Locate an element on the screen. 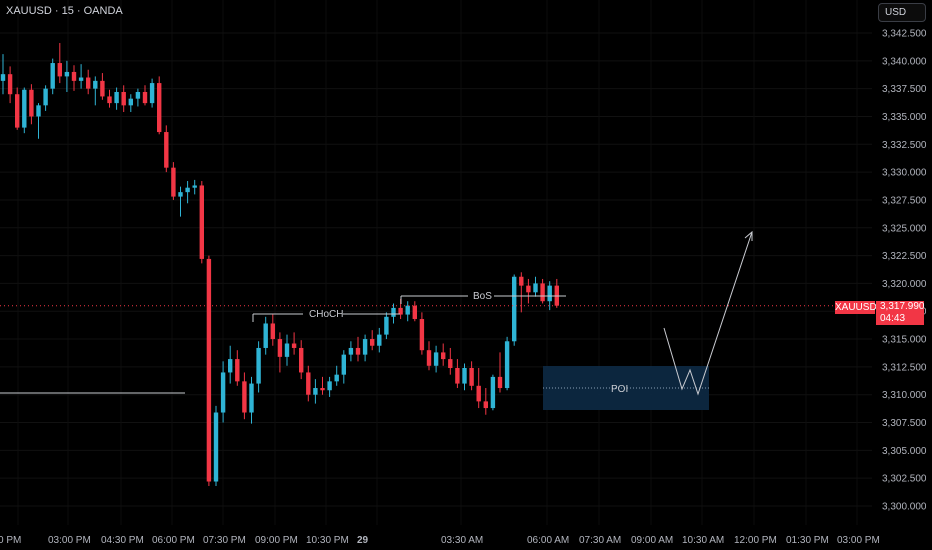  price-axis-label: 3,305.000 is located at coordinates (904, 451).